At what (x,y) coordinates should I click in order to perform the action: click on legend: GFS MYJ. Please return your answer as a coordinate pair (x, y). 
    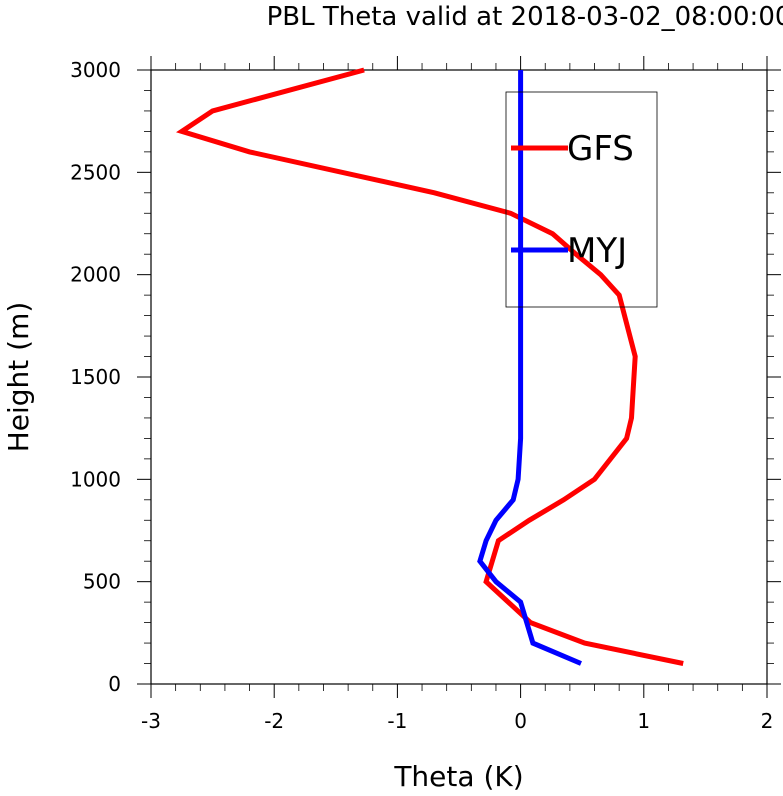
    Looking at the image, I should click on (581, 199).